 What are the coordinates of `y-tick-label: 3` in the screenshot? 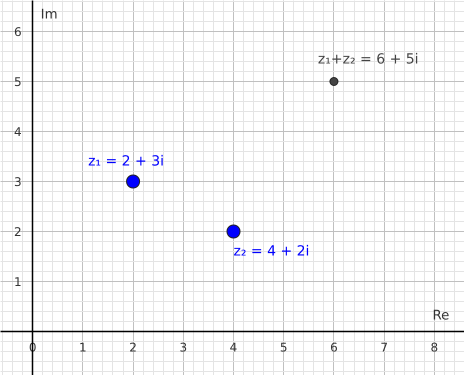 It's located at (18, 182).